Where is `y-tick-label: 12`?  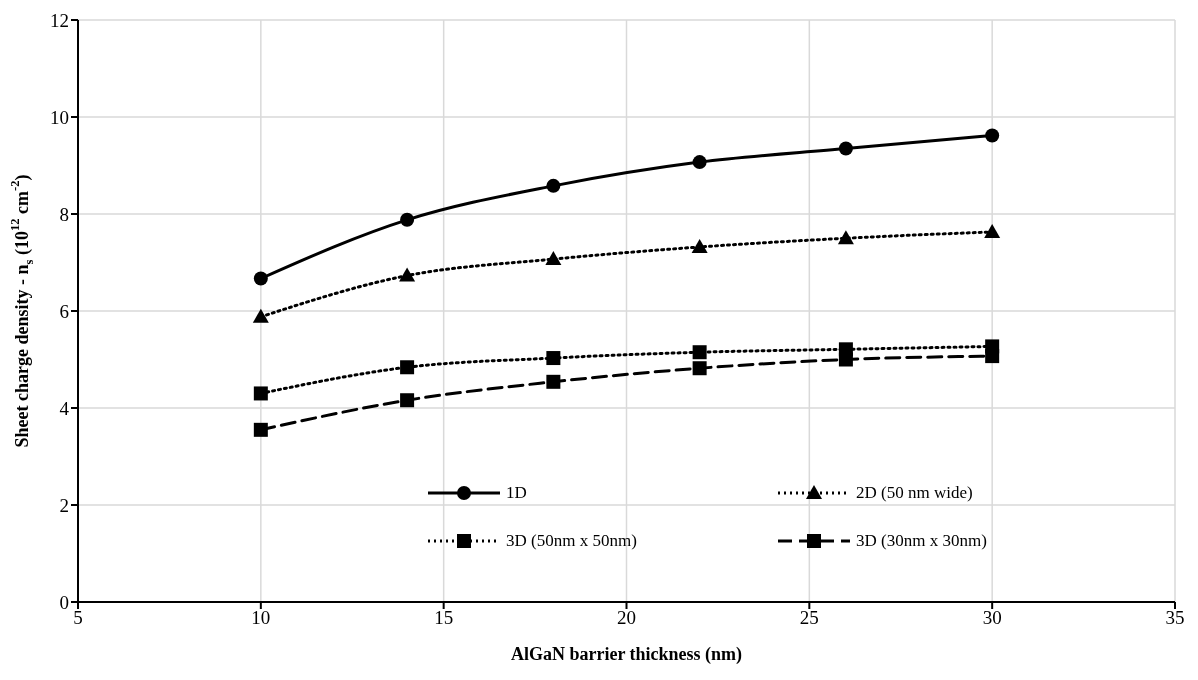
y-tick-label: 12 is located at coordinates (59, 20).